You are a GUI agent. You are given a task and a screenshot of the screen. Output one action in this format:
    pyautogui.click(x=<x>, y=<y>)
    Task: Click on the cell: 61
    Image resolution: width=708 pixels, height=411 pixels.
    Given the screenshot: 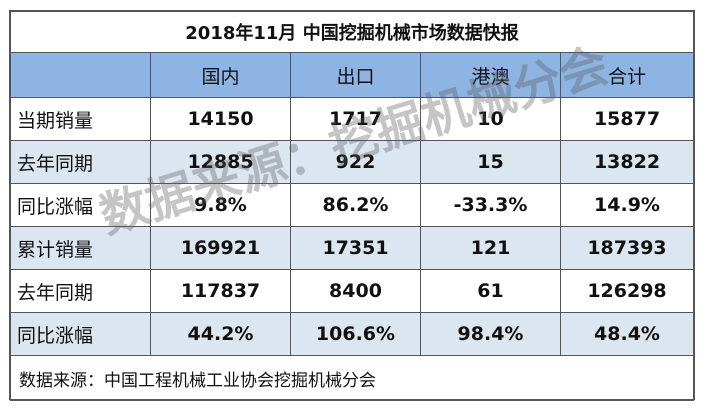 What is the action you would take?
    pyautogui.click(x=490, y=291)
    